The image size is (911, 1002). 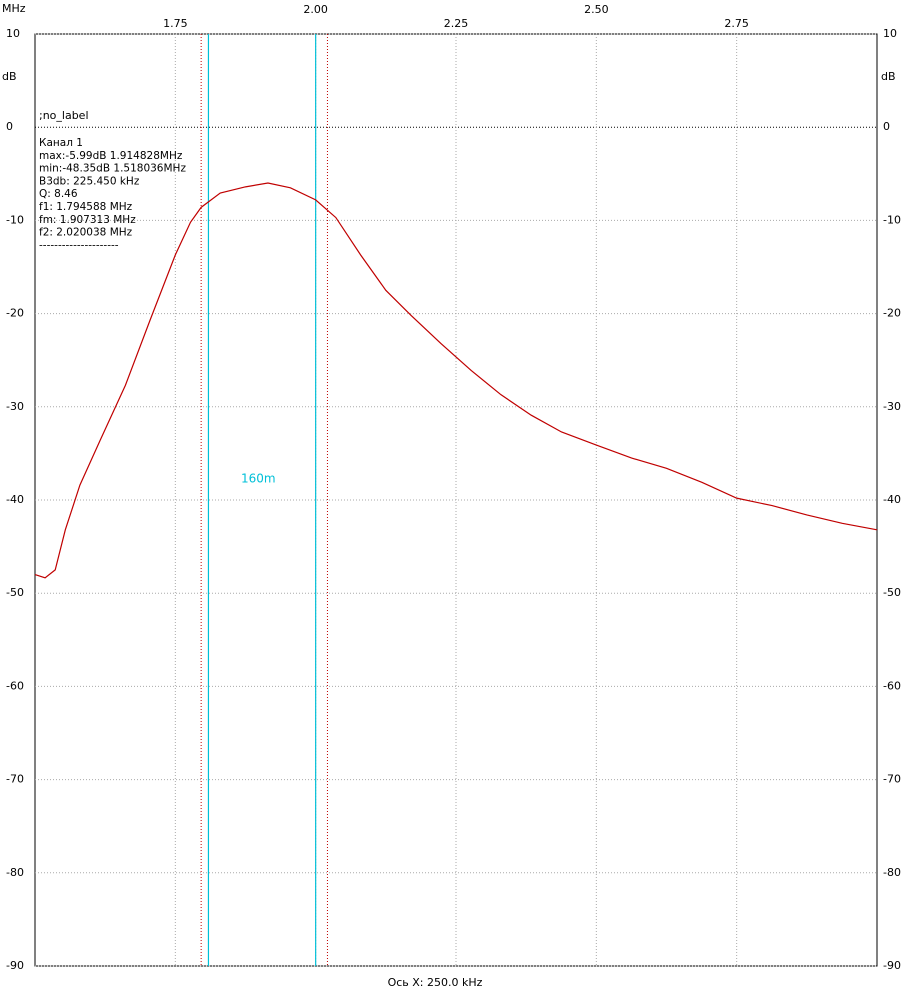 I want to click on info-line: Q: 8.46, so click(x=58, y=194).